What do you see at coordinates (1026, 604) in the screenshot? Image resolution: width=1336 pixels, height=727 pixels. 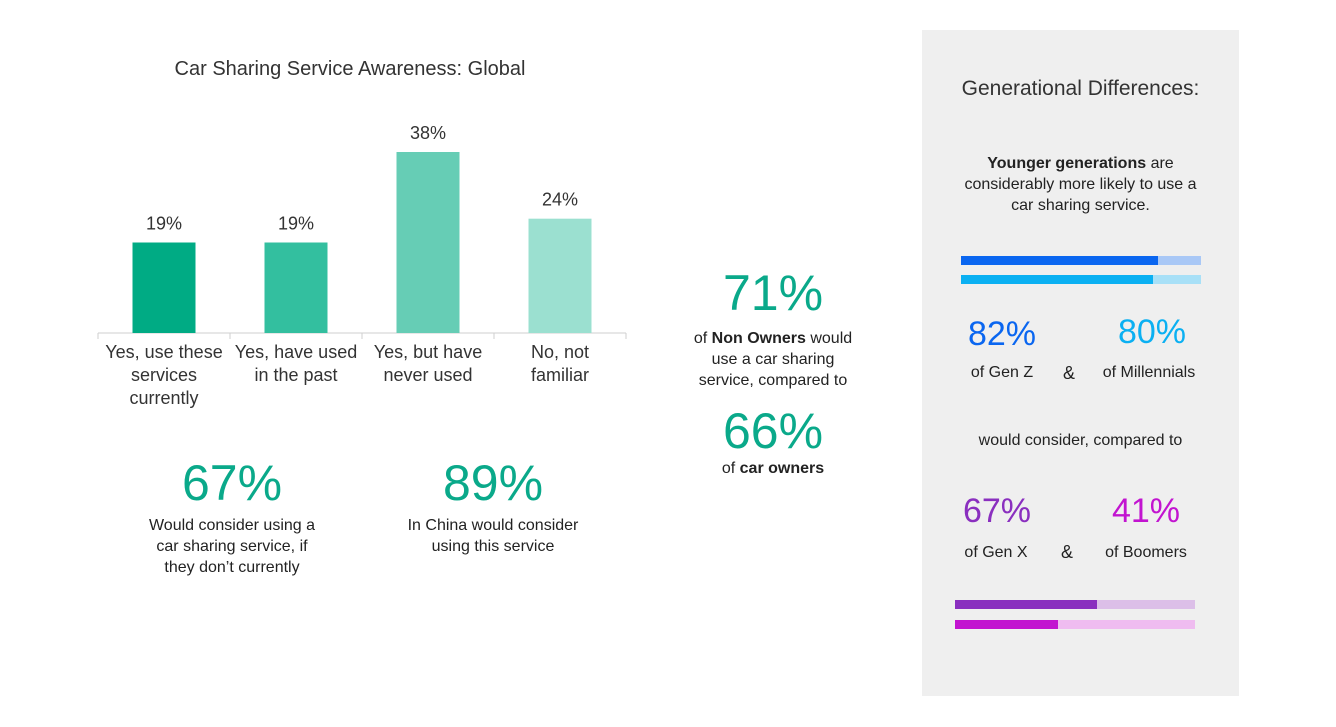 I see `gen-x-progress-fill` at bounding box center [1026, 604].